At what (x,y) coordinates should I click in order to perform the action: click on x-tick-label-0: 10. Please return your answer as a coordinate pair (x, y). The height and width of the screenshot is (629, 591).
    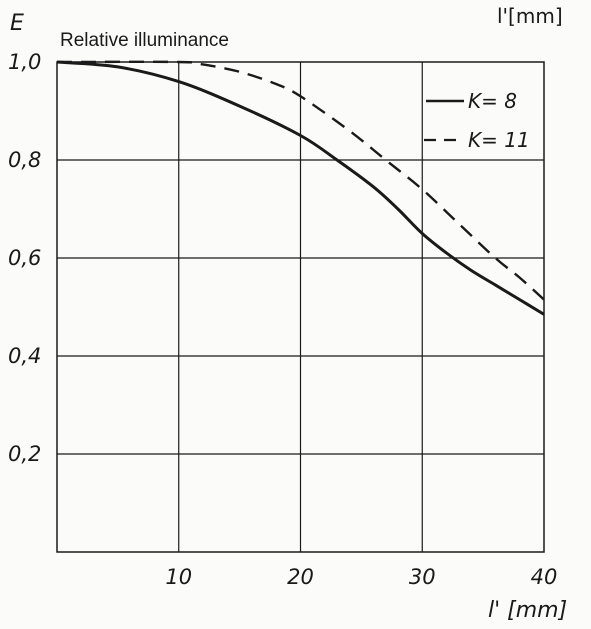
    Looking at the image, I should click on (178, 577).